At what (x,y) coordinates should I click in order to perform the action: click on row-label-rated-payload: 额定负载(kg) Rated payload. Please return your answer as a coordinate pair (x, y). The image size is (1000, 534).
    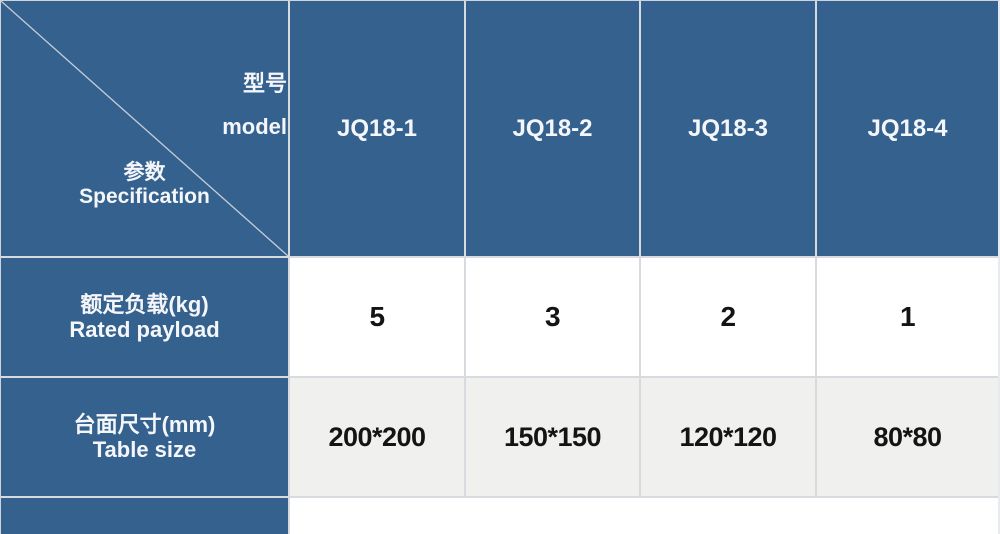
    Looking at the image, I should click on (144, 317).